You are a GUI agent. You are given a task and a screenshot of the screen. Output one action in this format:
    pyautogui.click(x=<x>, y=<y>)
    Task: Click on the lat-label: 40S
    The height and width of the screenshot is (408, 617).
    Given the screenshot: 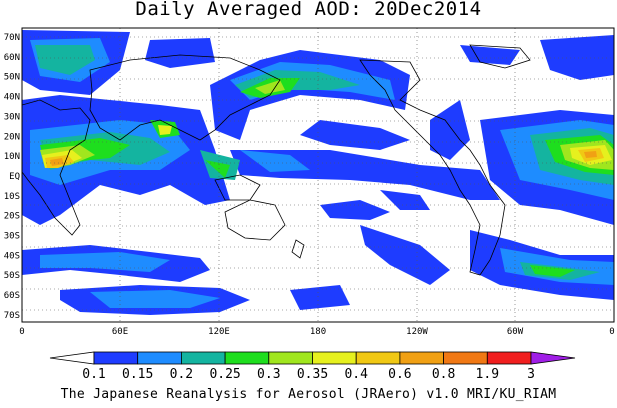 What is the action you would take?
    pyautogui.click(x=12, y=256)
    